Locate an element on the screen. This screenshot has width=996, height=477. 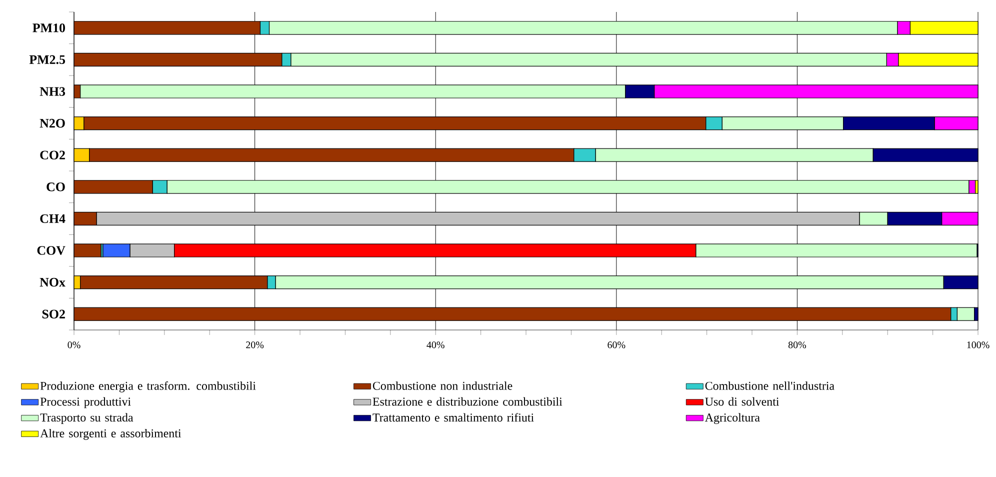
x-tick-label: 40% is located at coordinates (435, 345).